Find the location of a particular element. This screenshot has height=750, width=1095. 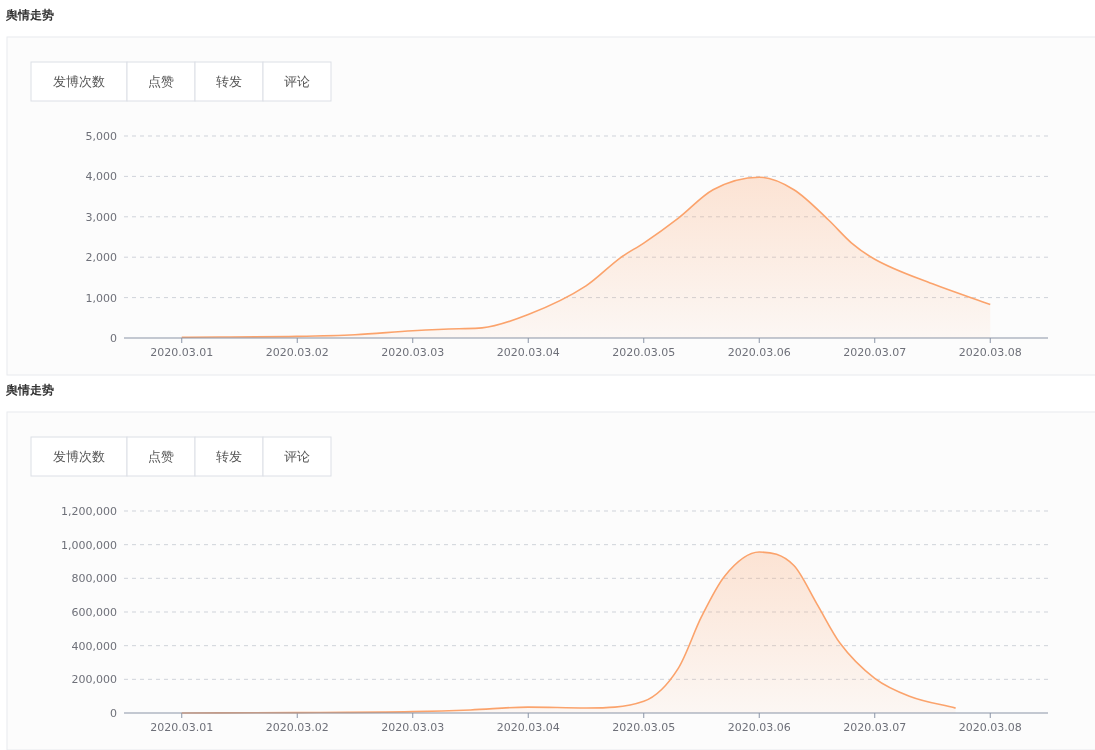

y-tick-label: 4,000 is located at coordinates (101, 177).